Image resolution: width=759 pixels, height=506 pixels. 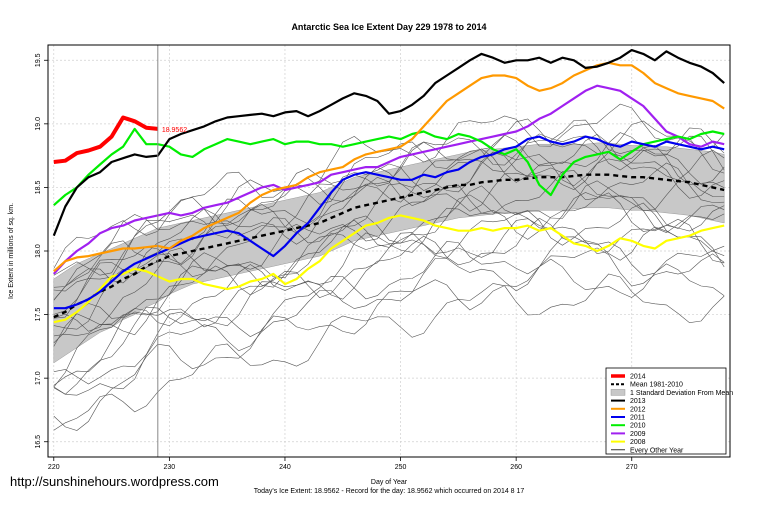 I want to click on legend-label: 2008, so click(x=638, y=442).